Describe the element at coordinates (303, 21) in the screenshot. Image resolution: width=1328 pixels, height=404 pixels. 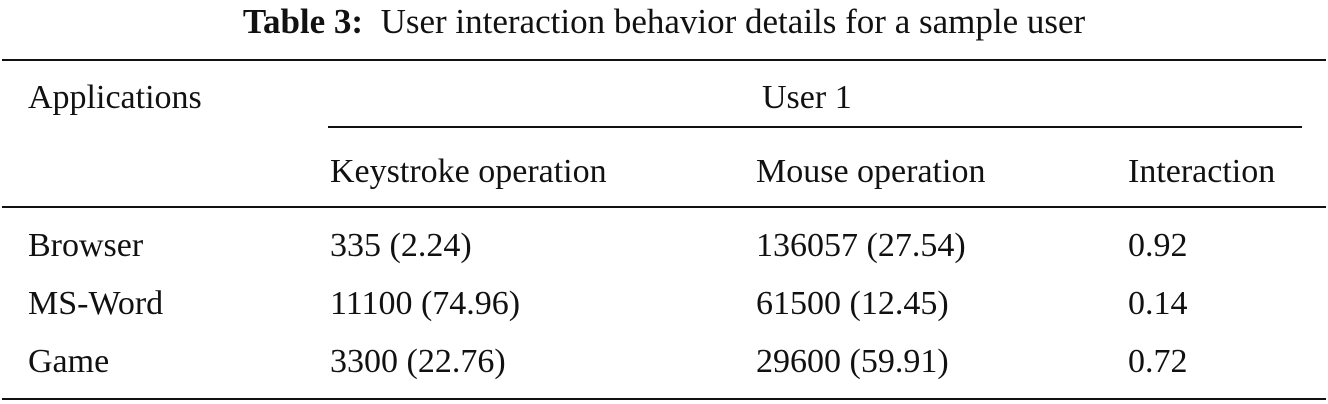
I see `caption-label: Table 3:` at that location.